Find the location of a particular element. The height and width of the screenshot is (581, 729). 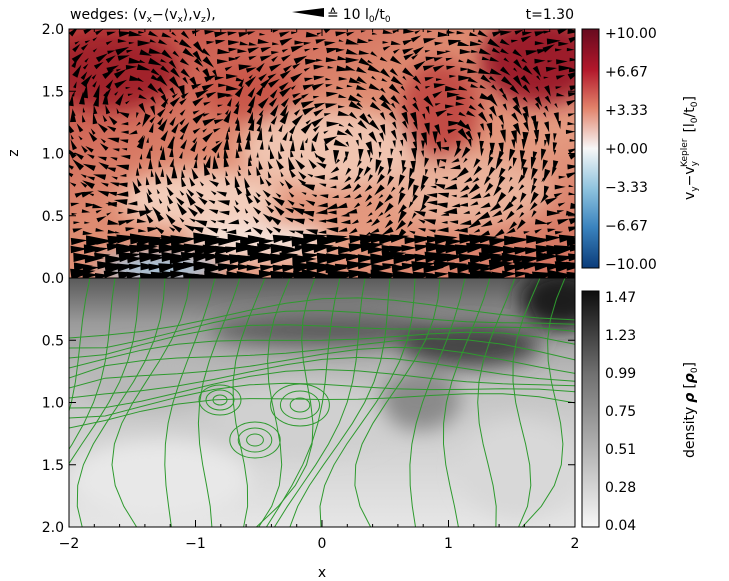

field-line-vortex is located at coordinates (255, 440).